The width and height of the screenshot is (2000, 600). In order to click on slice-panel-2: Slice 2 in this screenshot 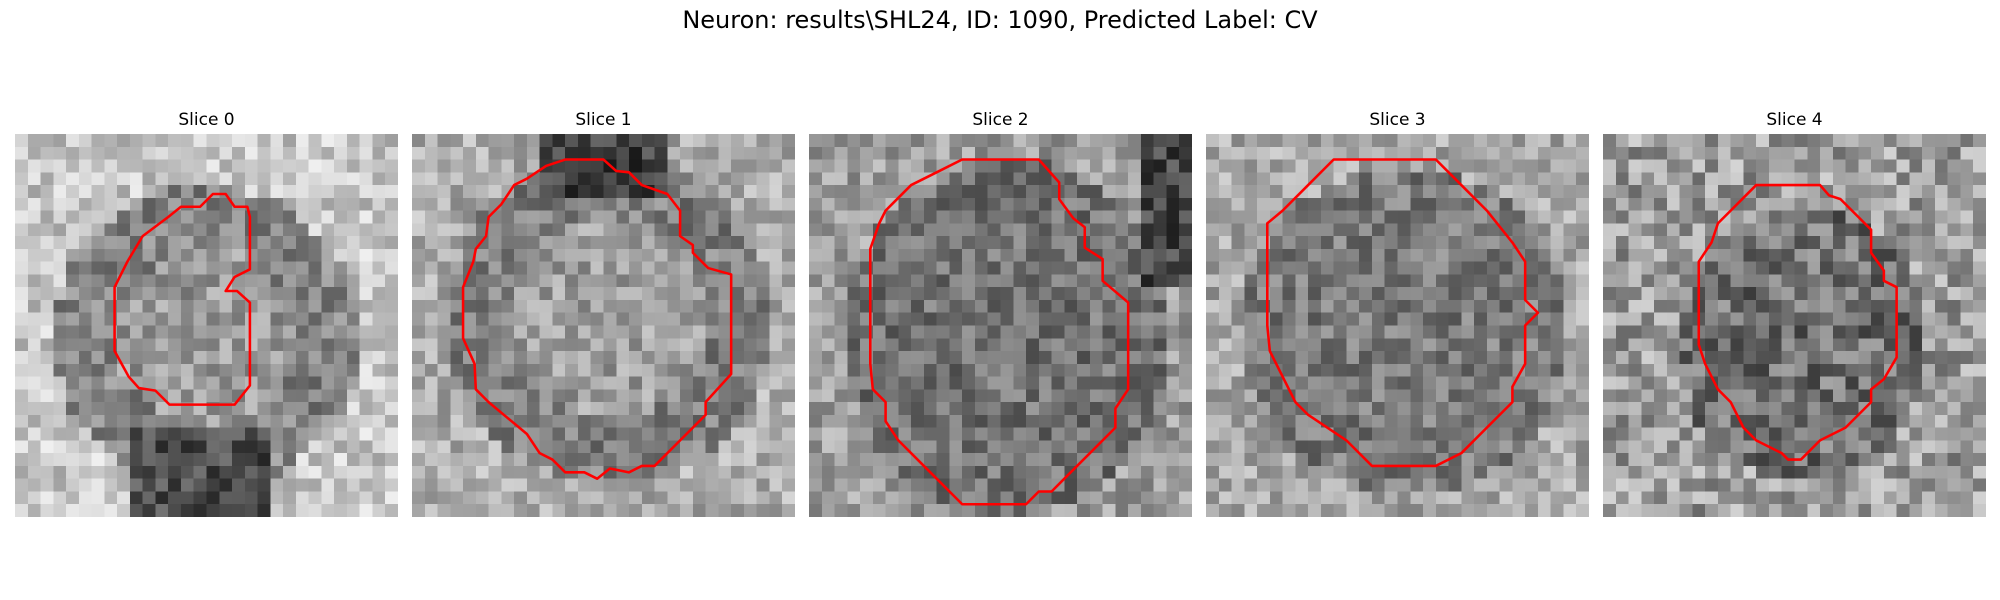, I will do `click(1000, 312)`.